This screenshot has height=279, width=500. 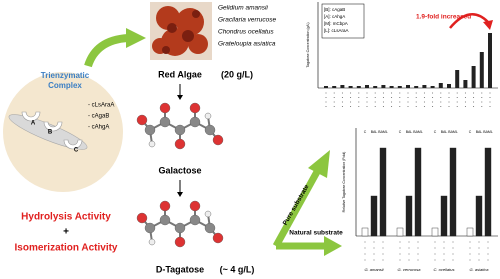 I want to click on legend-entry: [M]: mCbpA, so click(x=336, y=23).